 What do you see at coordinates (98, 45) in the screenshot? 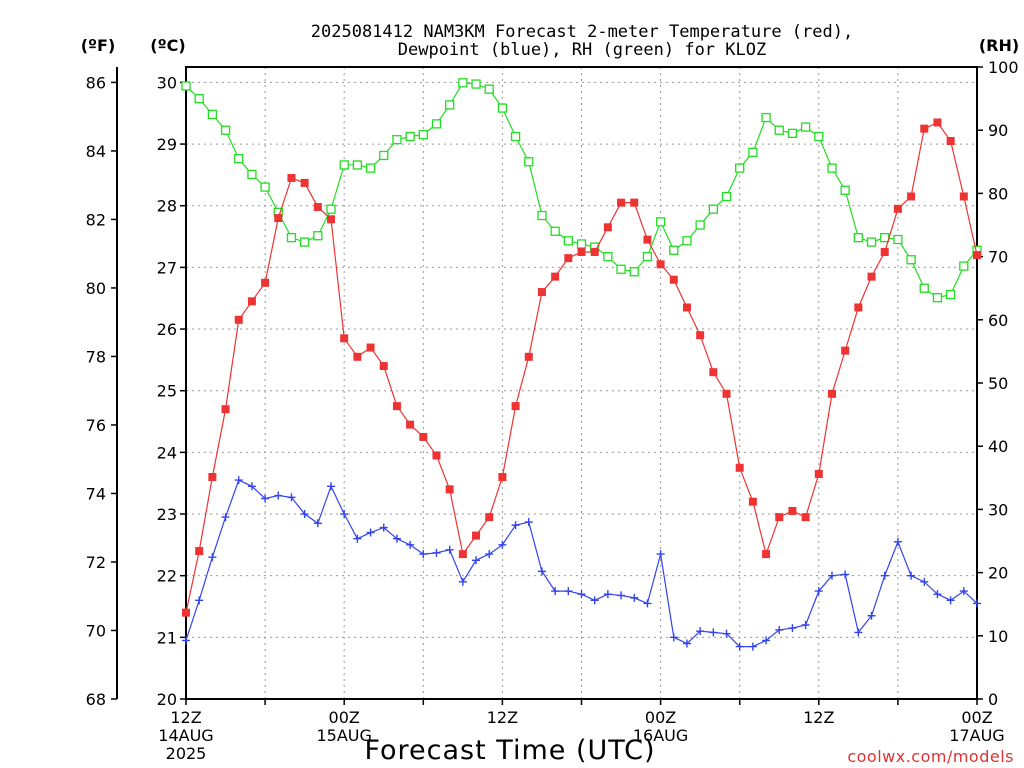
I see `fahrenheit-unit-label: (ºF)` at bounding box center [98, 45].